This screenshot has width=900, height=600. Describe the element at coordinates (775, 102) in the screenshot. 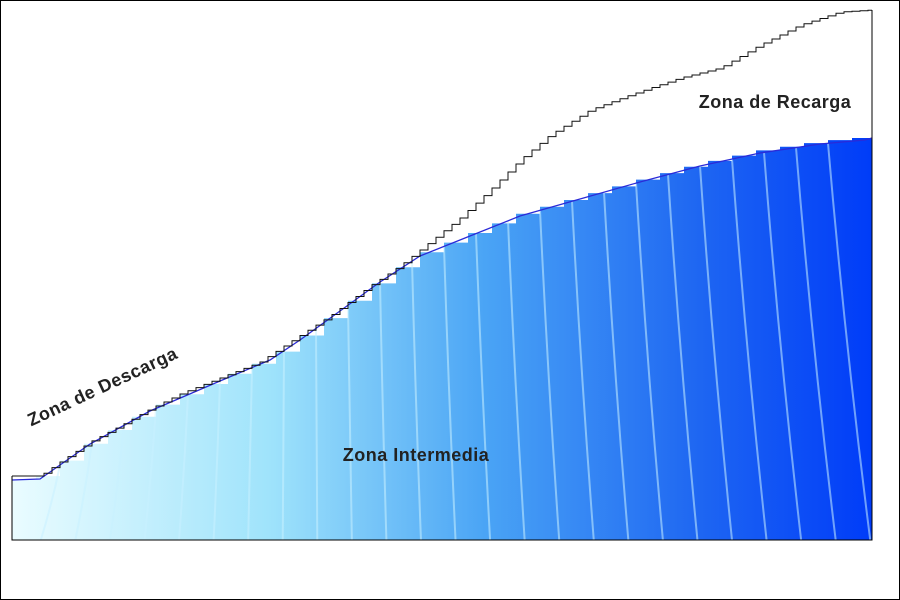

I see `recharge-label: Zona de Recarga` at that location.